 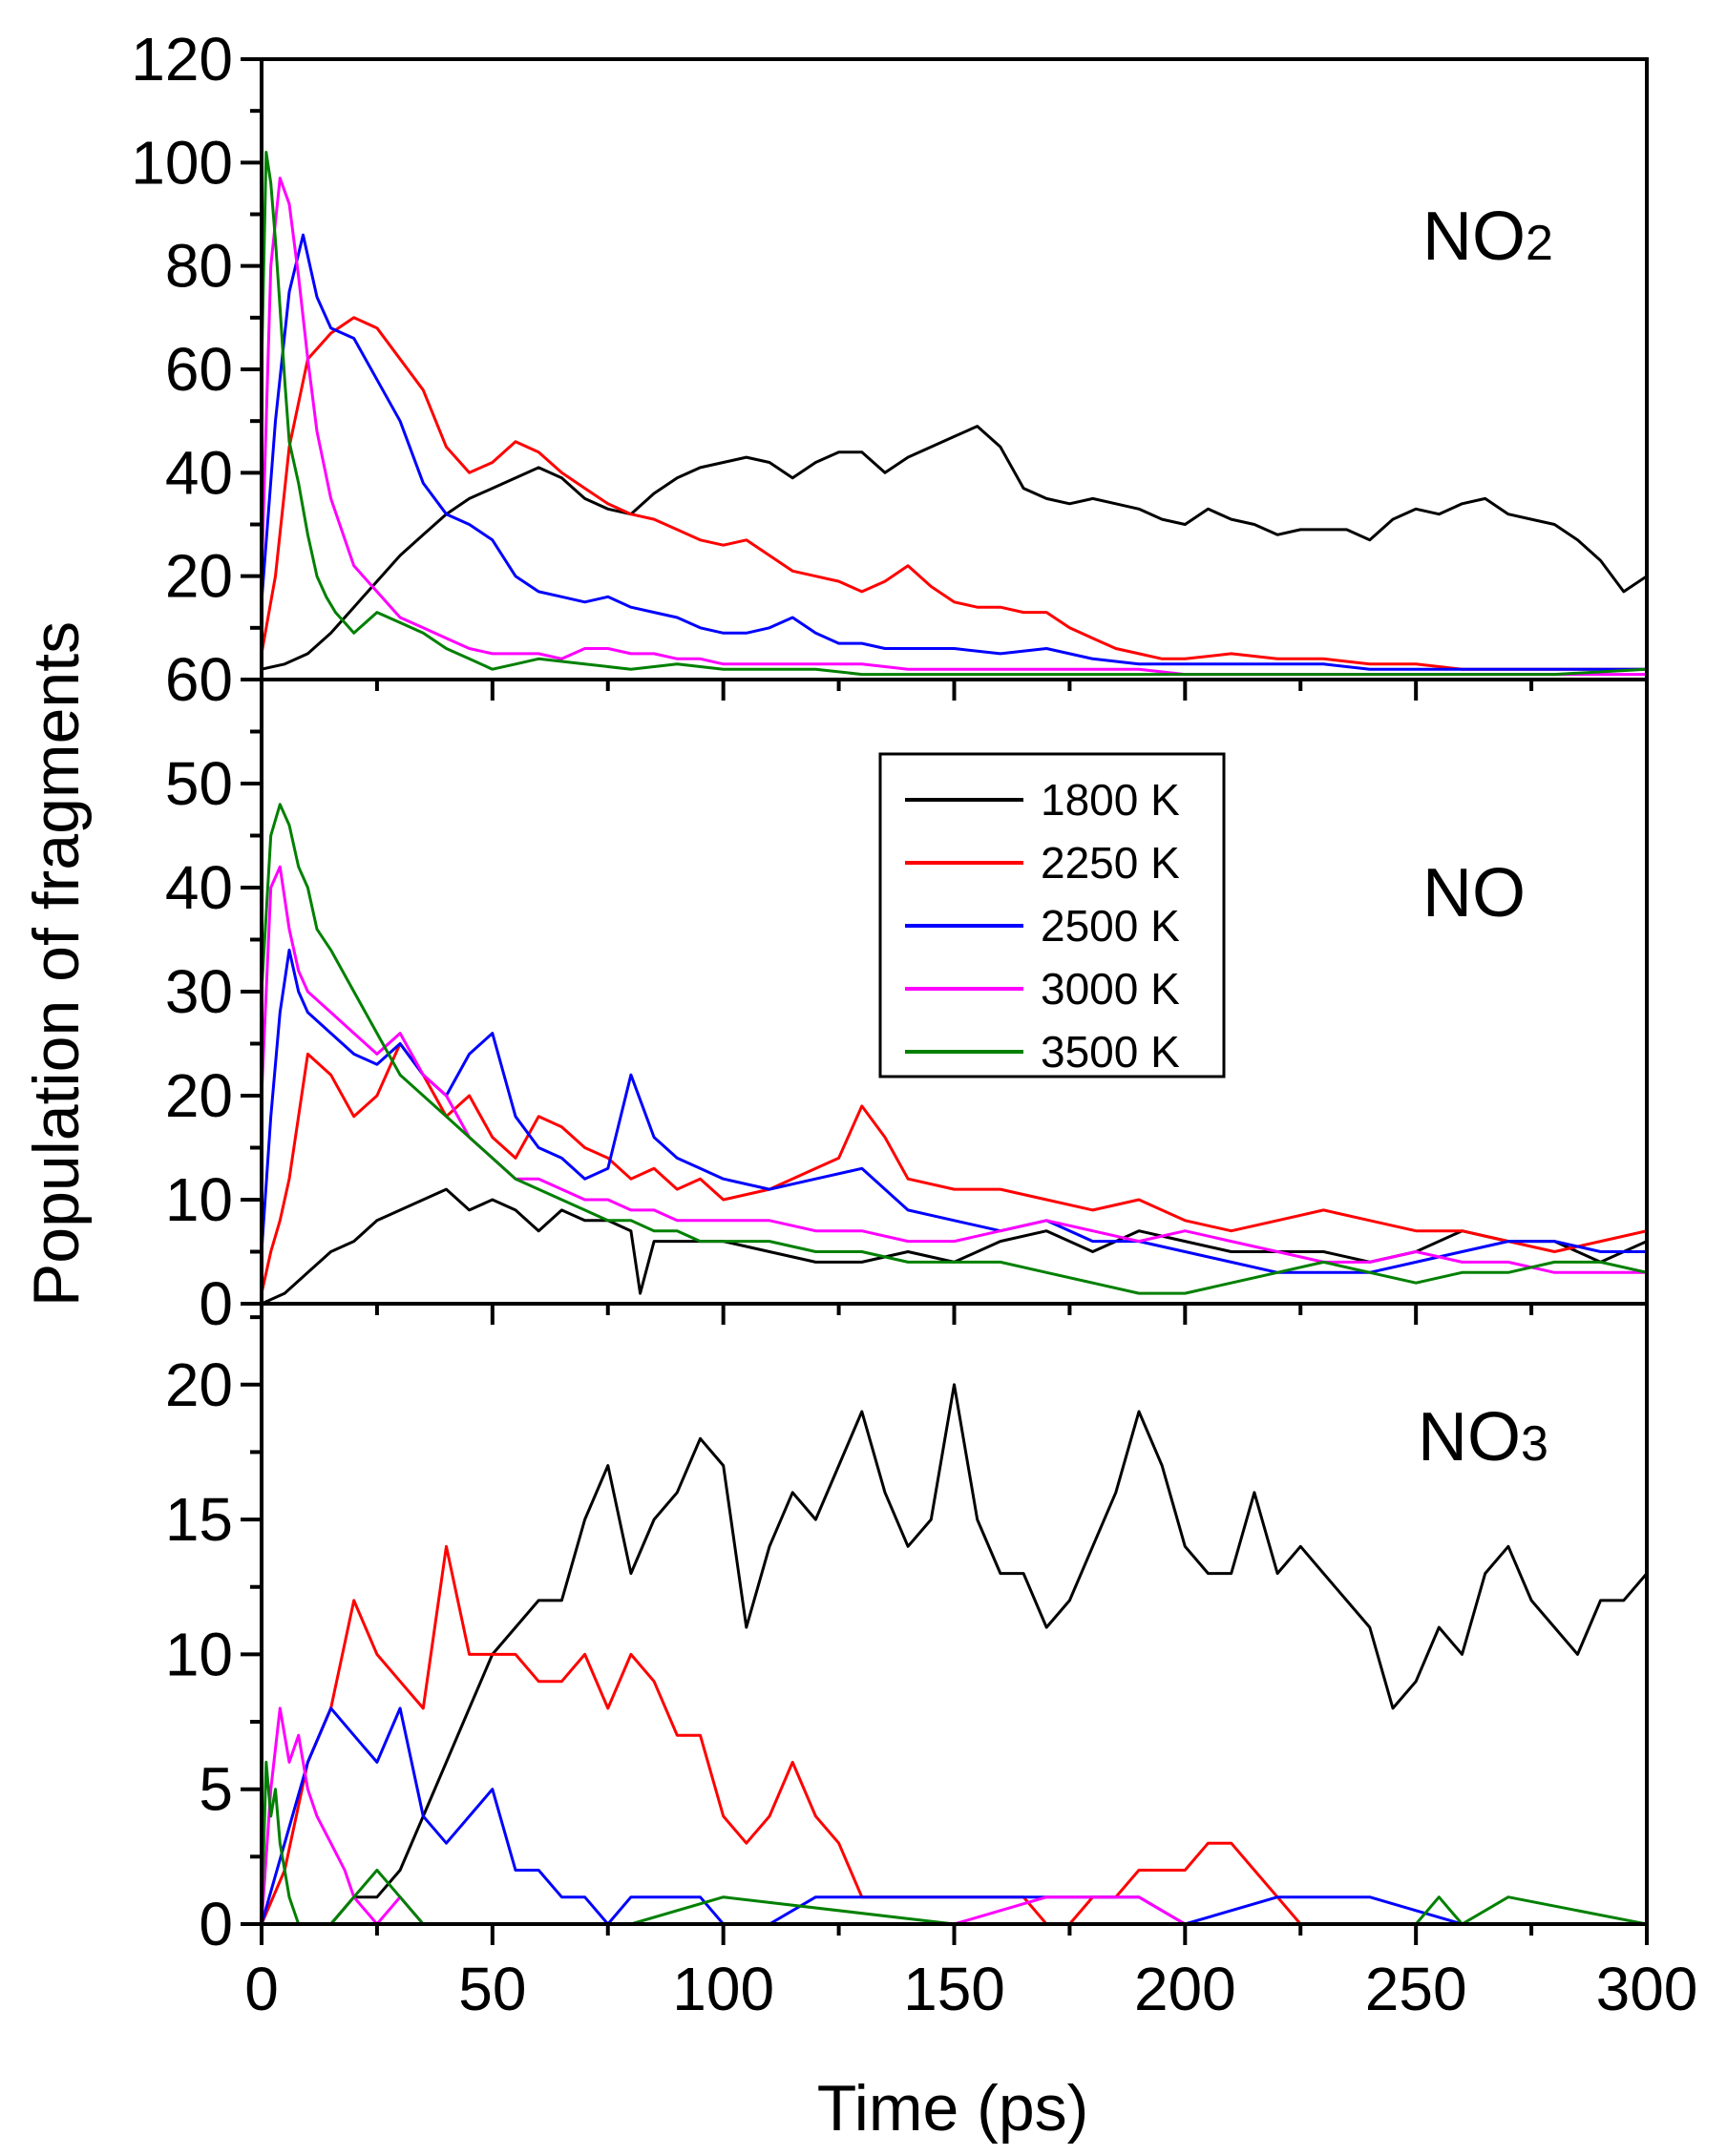 I want to click on y-tick-label: 100, so click(x=182, y=162).